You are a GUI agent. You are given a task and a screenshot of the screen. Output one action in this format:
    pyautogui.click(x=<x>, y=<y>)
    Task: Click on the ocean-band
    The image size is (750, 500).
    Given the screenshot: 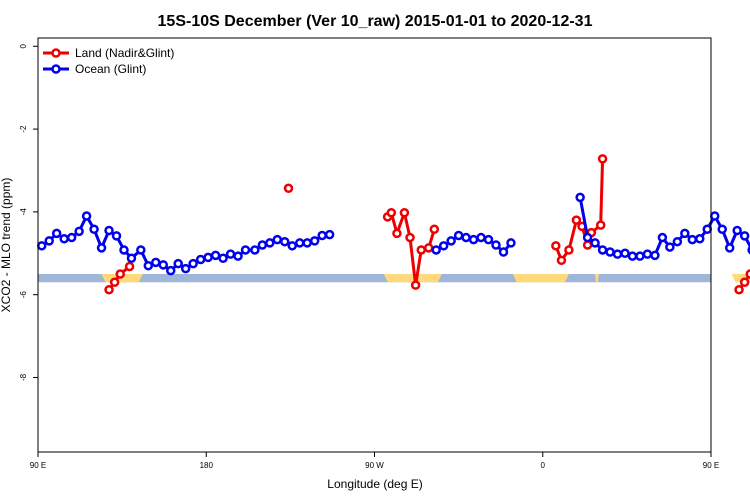 What is the action you would take?
    pyautogui.click(x=374, y=278)
    